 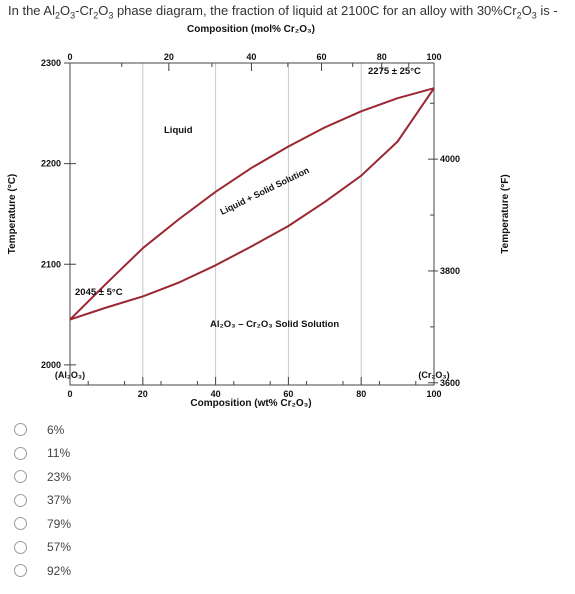 What do you see at coordinates (450, 383) in the screenshot?
I see `y-right-tick-label: 3600` at bounding box center [450, 383].